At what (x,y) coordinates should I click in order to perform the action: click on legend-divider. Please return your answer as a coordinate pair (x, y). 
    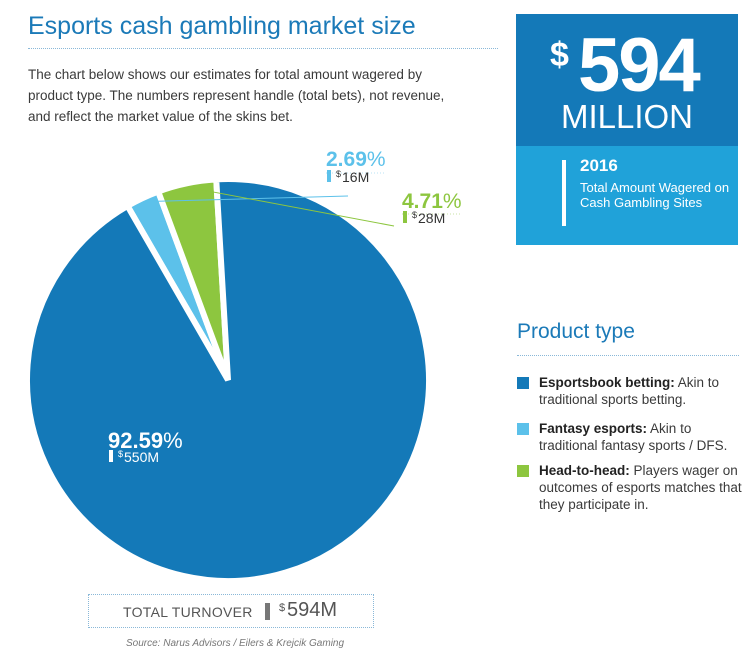
    Looking at the image, I should click on (628, 355).